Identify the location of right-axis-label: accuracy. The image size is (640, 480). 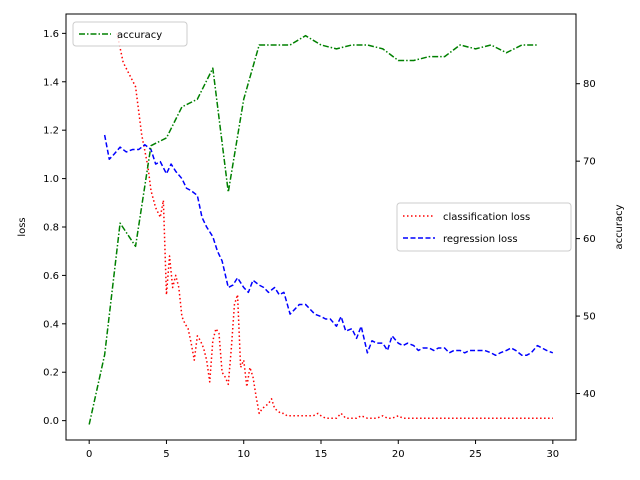
(619, 226).